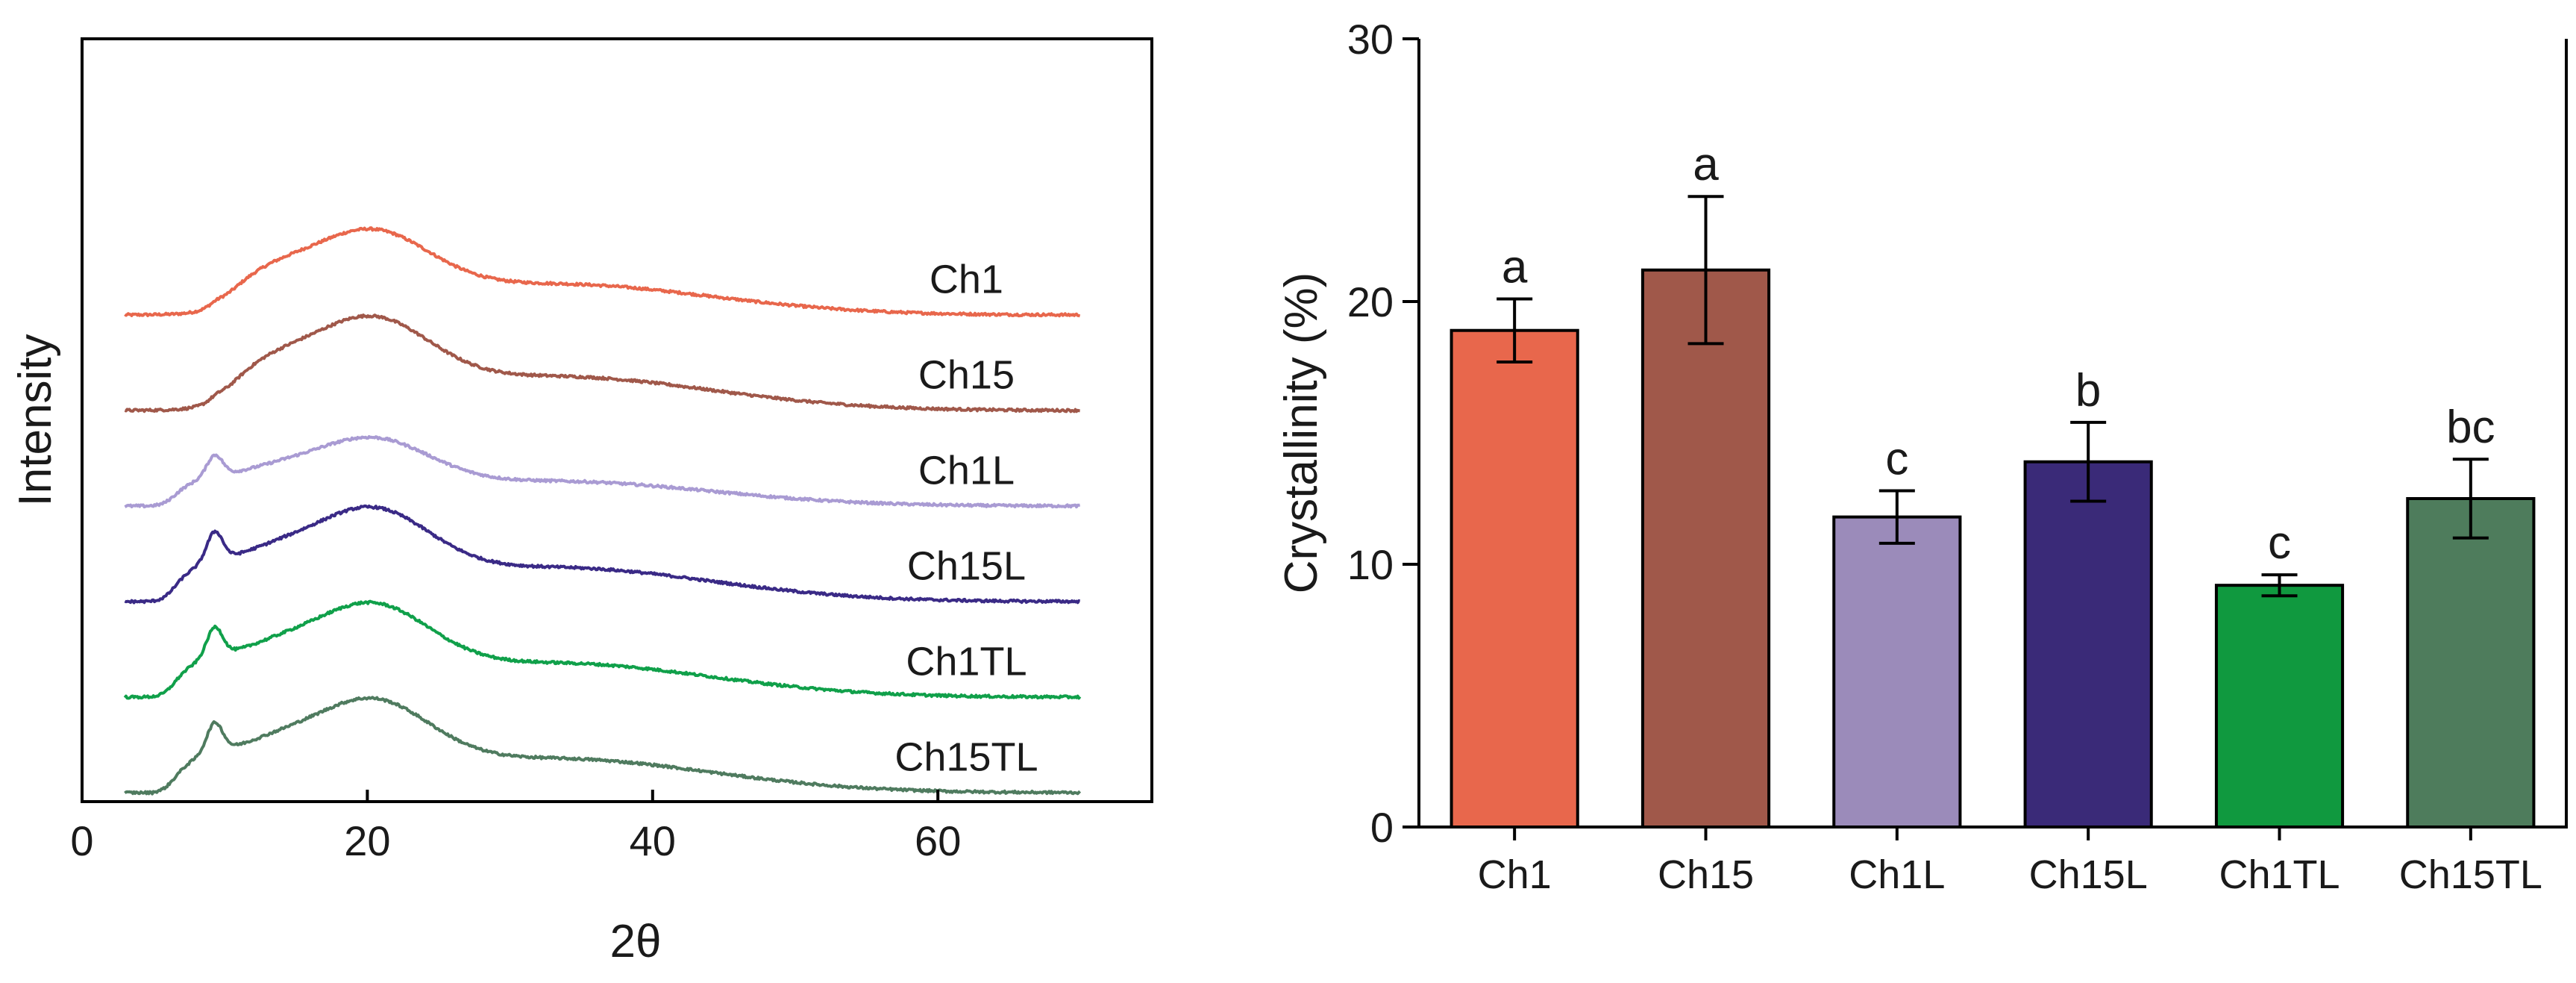  Describe the element at coordinates (1382, 827) in the screenshot. I see `bar-y-tick-label: 0` at that location.